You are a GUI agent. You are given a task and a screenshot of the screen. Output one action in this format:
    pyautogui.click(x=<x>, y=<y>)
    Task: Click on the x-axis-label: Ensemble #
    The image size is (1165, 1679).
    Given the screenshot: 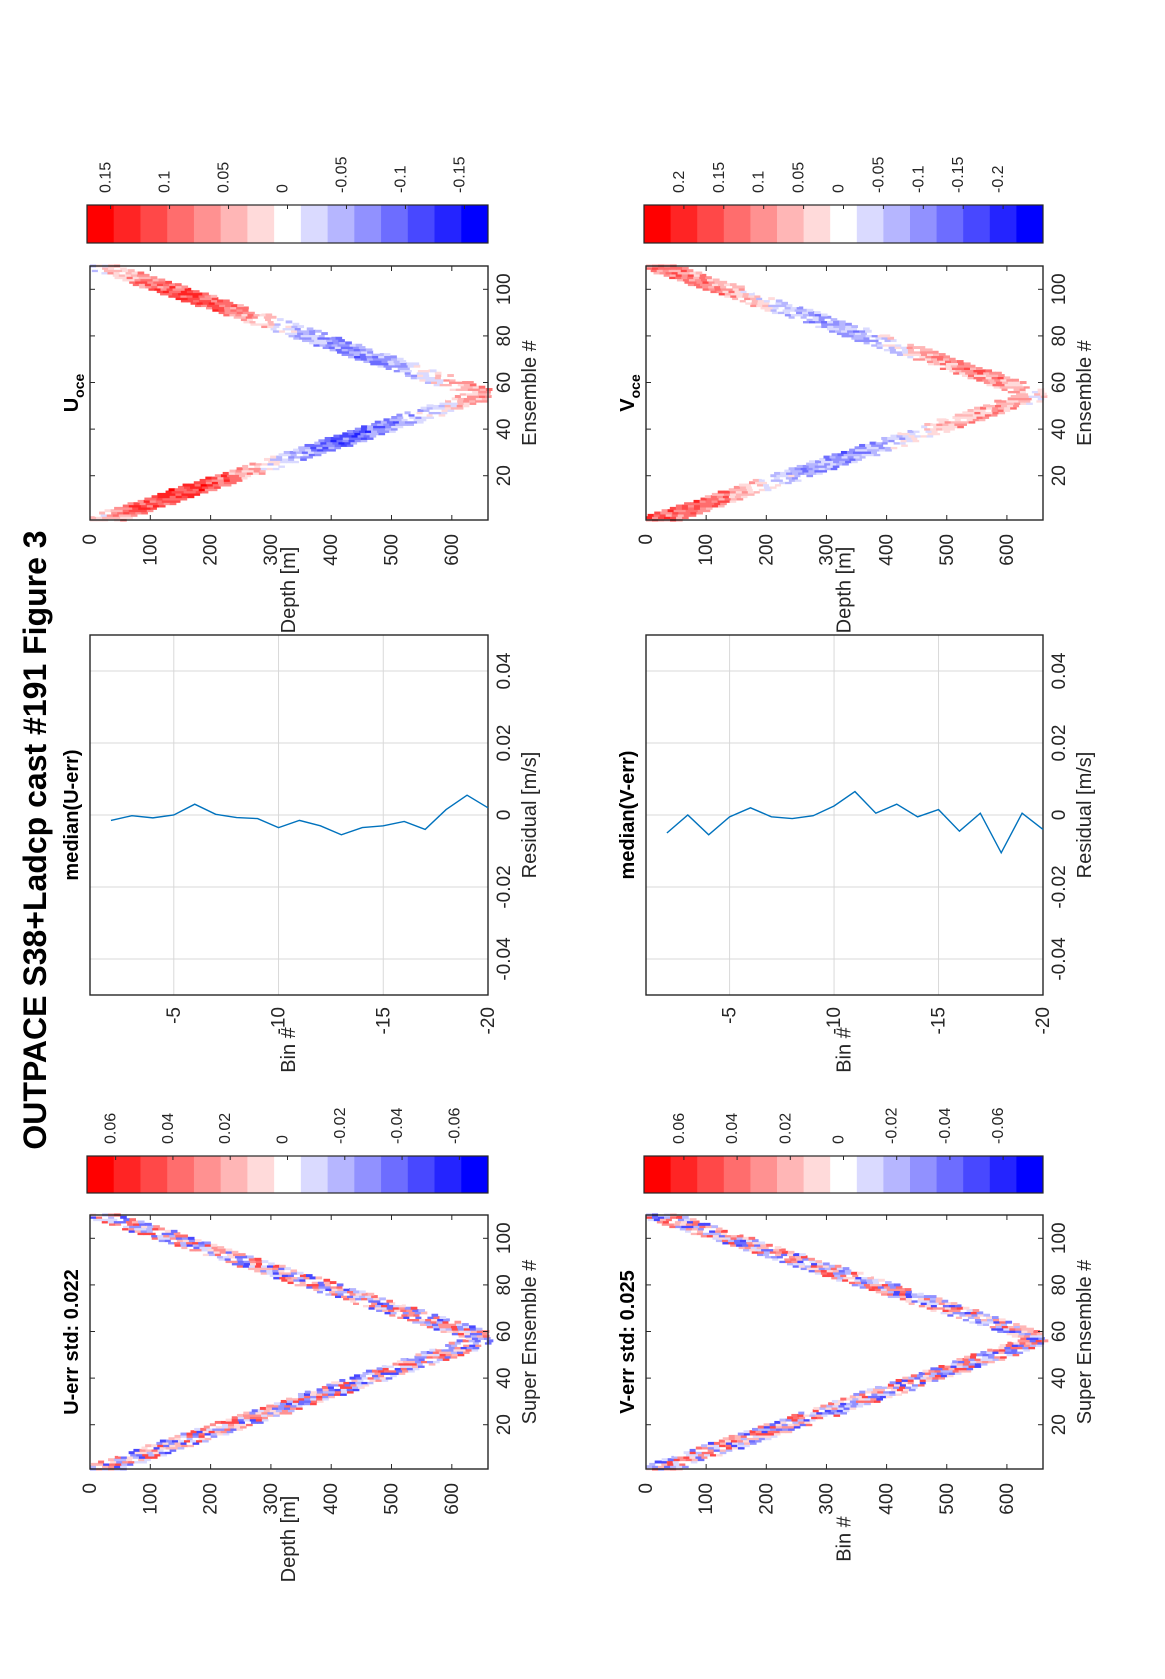 What is the action you would take?
    pyautogui.click(x=530, y=392)
    